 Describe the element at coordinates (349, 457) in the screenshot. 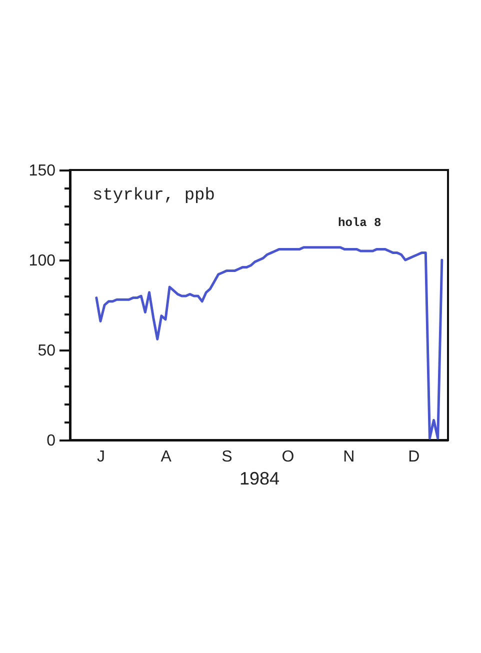

I see `x-tick-label: N` at that location.